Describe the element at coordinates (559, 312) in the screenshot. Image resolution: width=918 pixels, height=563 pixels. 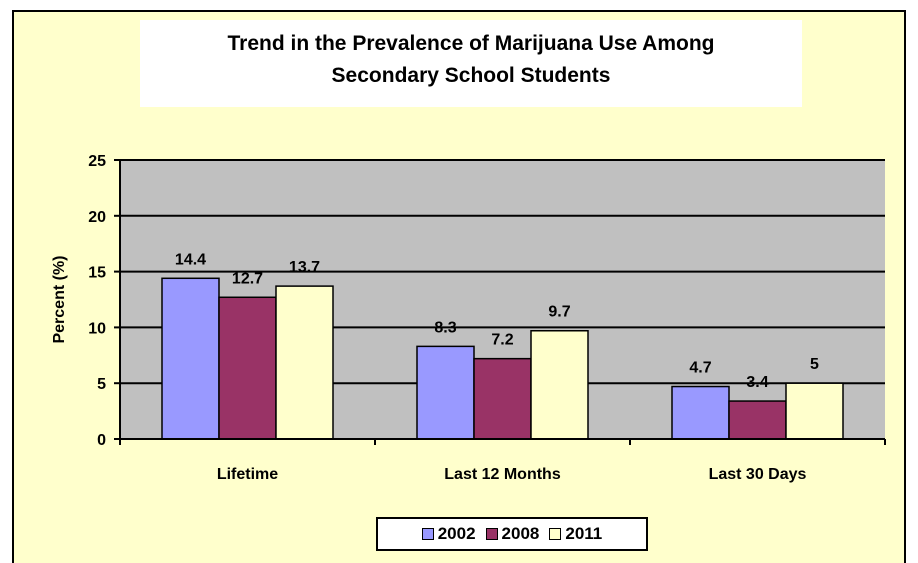
I see `data-label-2011-1: 9.7` at that location.